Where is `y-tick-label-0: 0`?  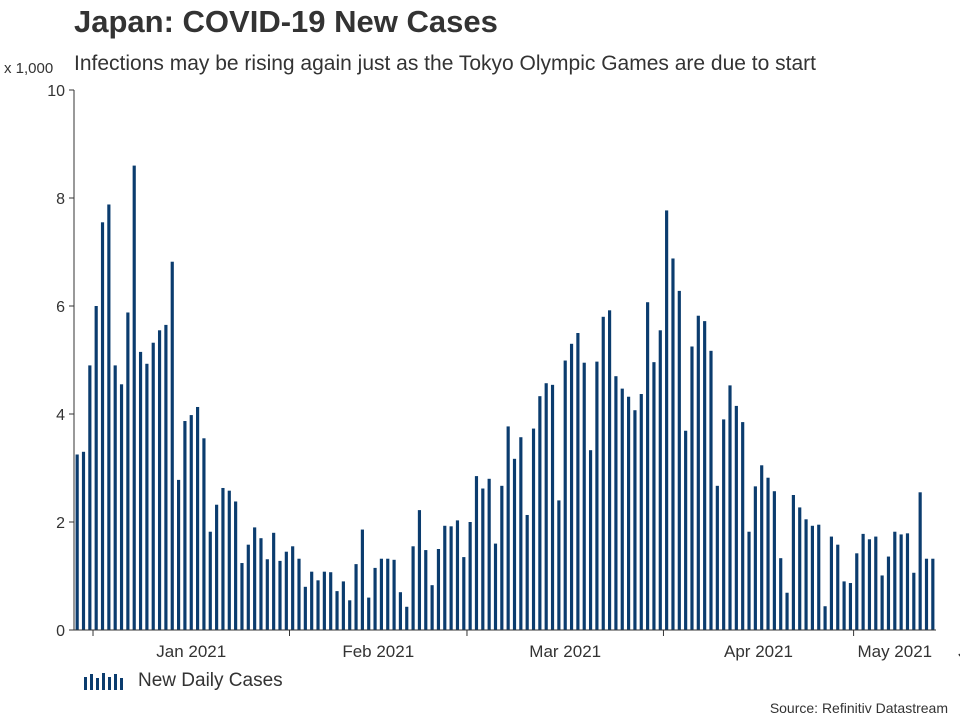 y-tick-label-0: 0 is located at coordinates (60, 631).